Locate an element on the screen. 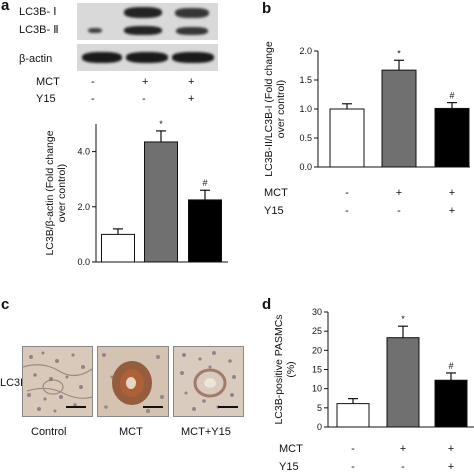 Image resolution: width=474 pixels, height=474 pixels. y-tick-label: 1.5 is located at coordinates (305, 80).